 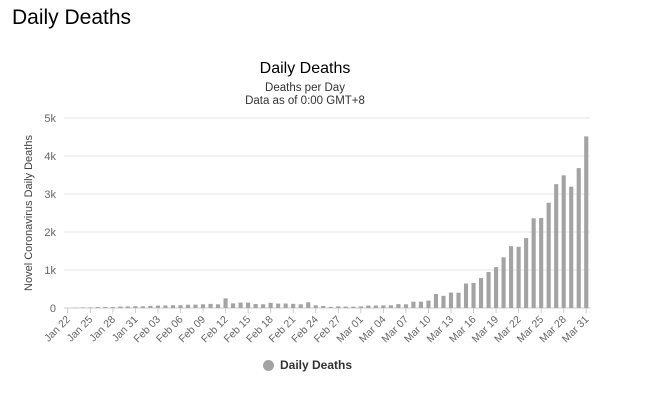 I want to click on y-tick-label: 4k, so click(x=50, y=157).